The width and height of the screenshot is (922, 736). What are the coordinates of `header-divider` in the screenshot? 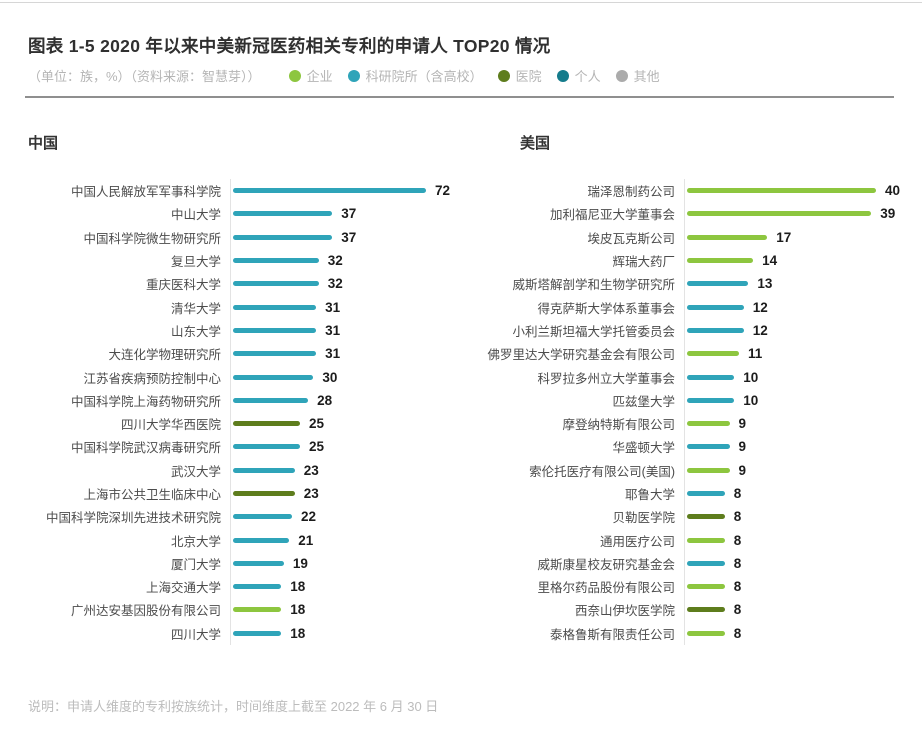 It's located at (459, 97).